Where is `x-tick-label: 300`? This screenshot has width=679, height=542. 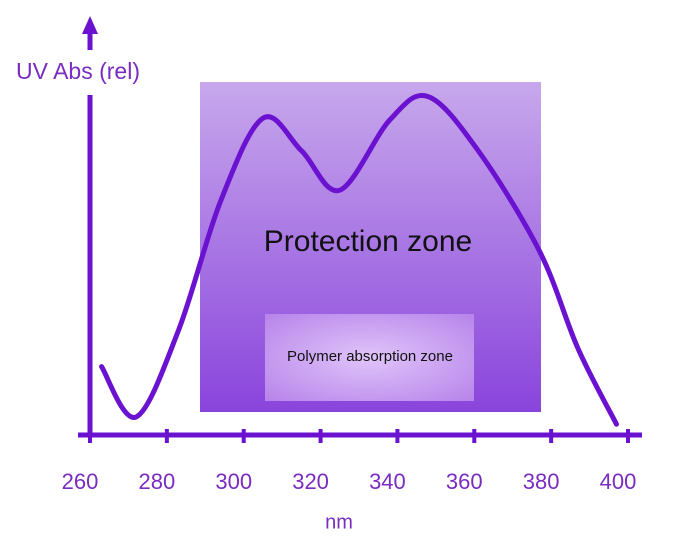
x-tick-label: 300 is located at coordinates (233, 481).